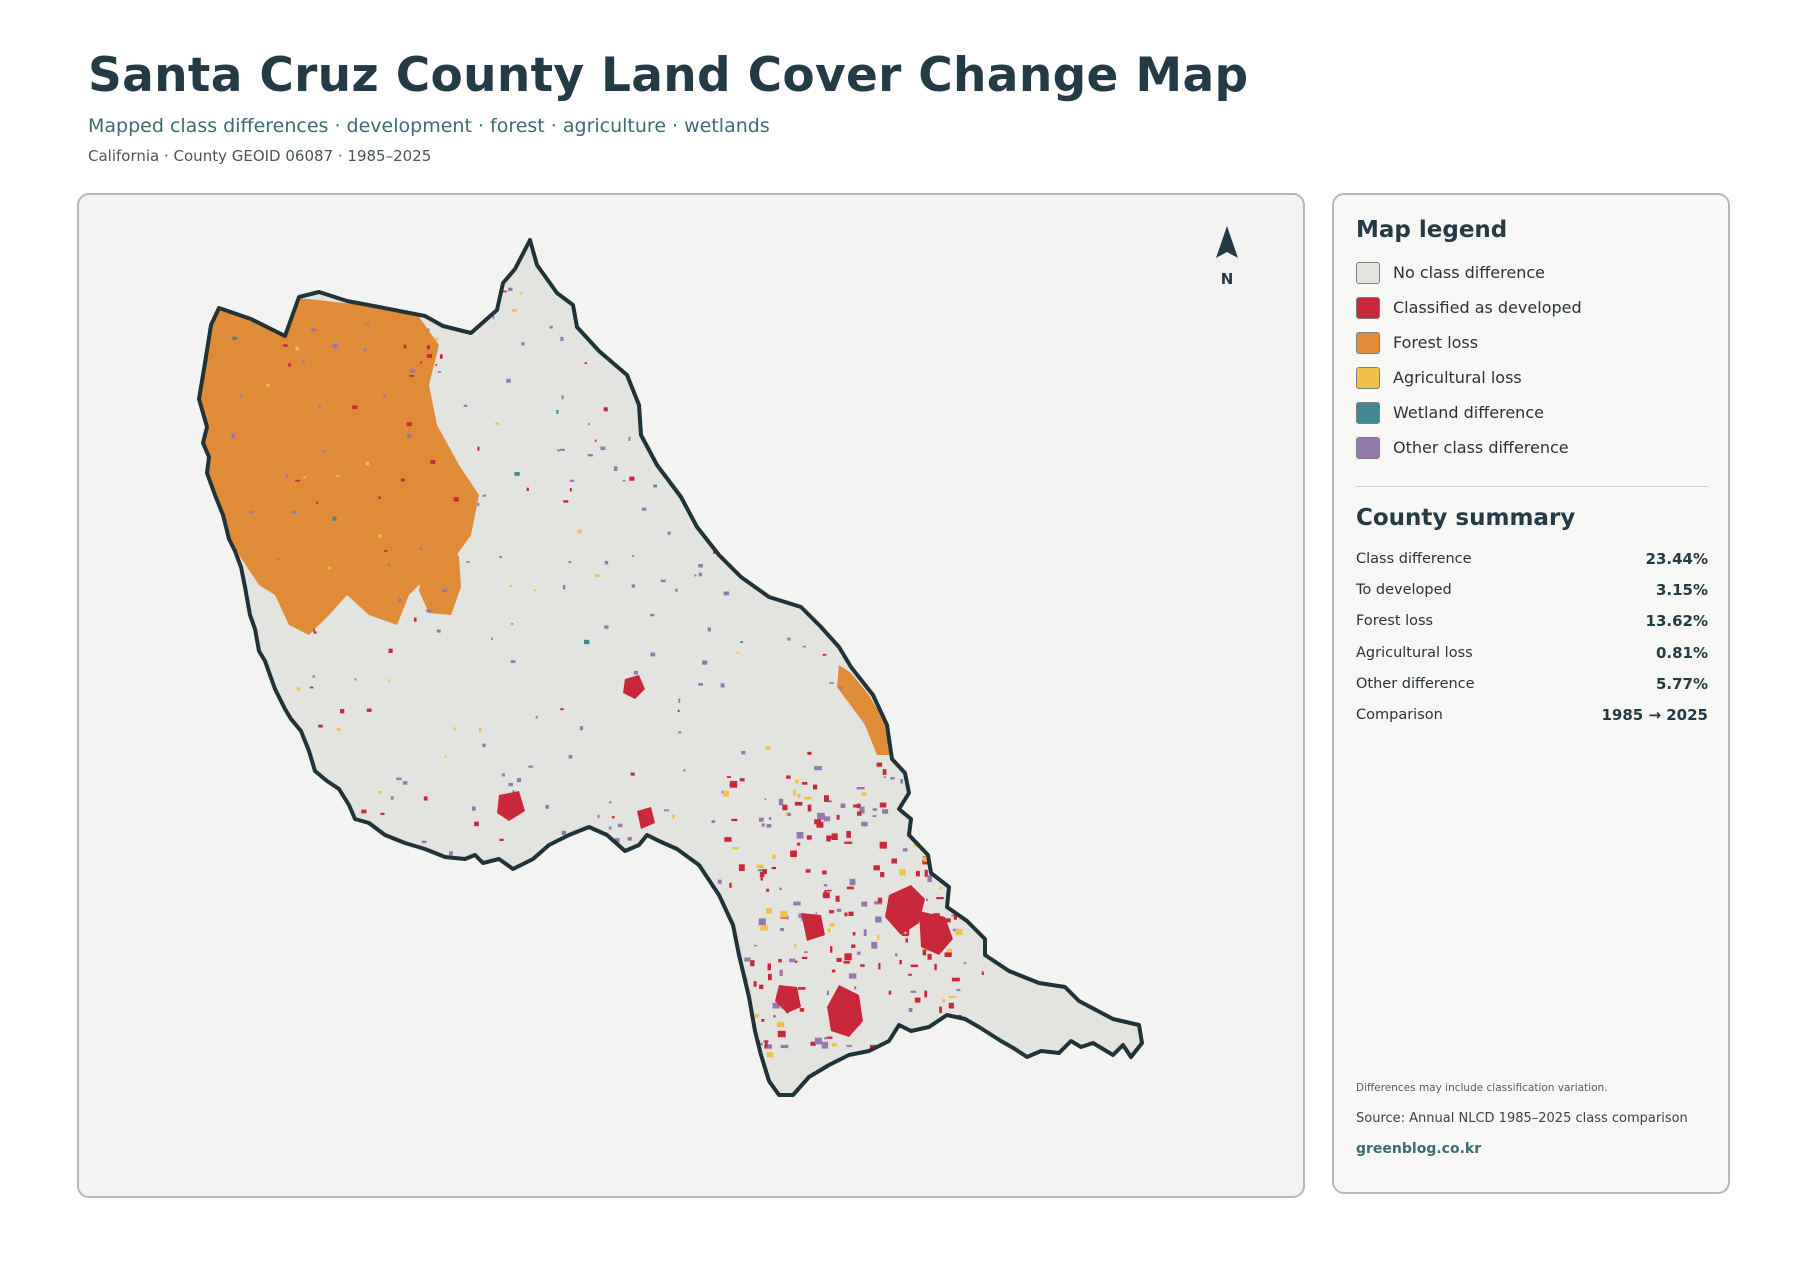 The height and width of the screenshot is (1273, 1800). Describe the element at coordinates (1419, 1149) in the screenshot. I see `credit-link: greenblog.co.kr` at that location.